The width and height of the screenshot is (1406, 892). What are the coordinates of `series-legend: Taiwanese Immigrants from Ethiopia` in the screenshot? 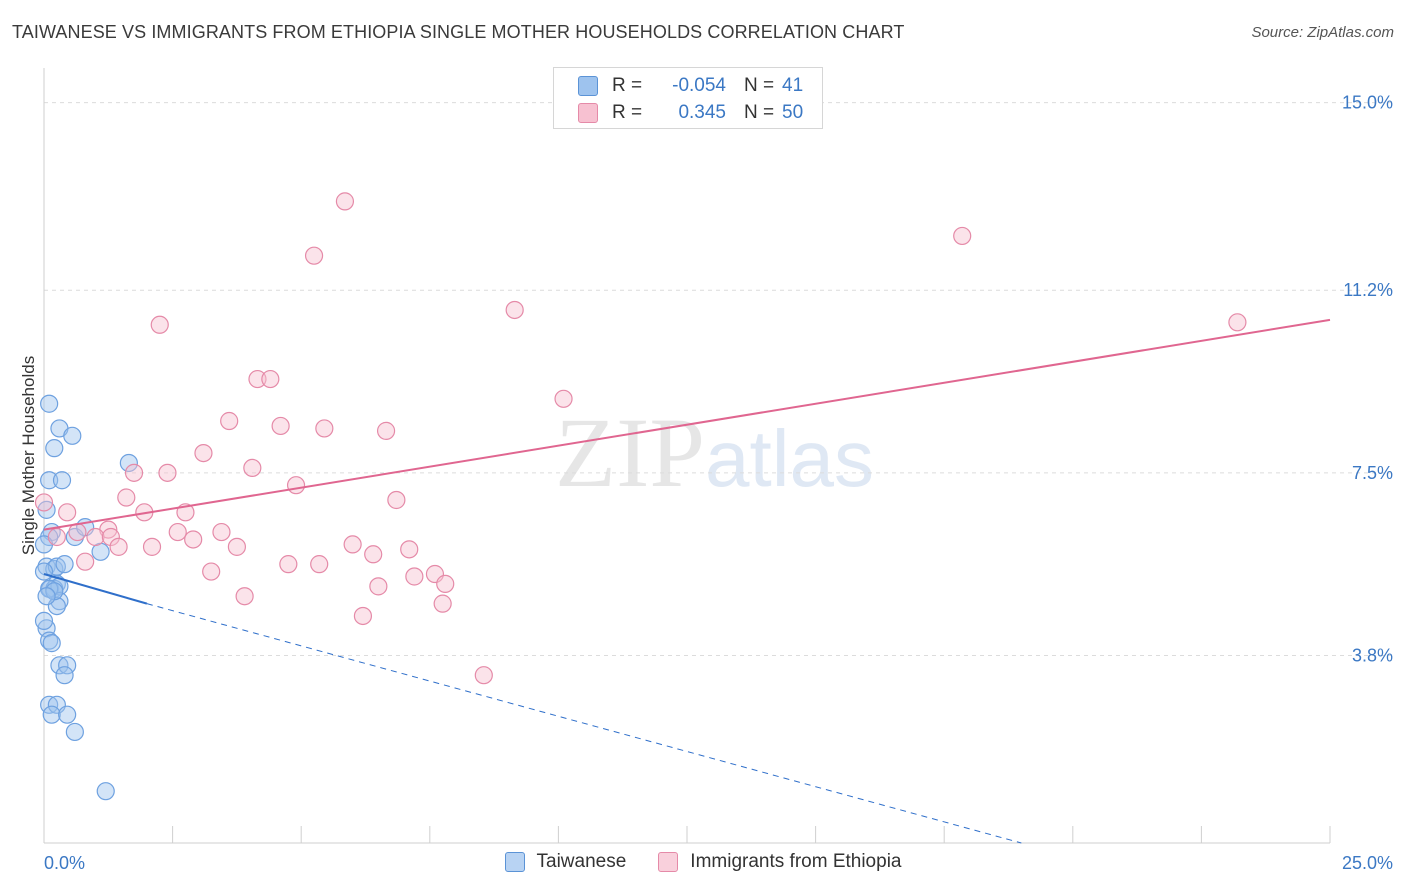 It's located at (703, 862).